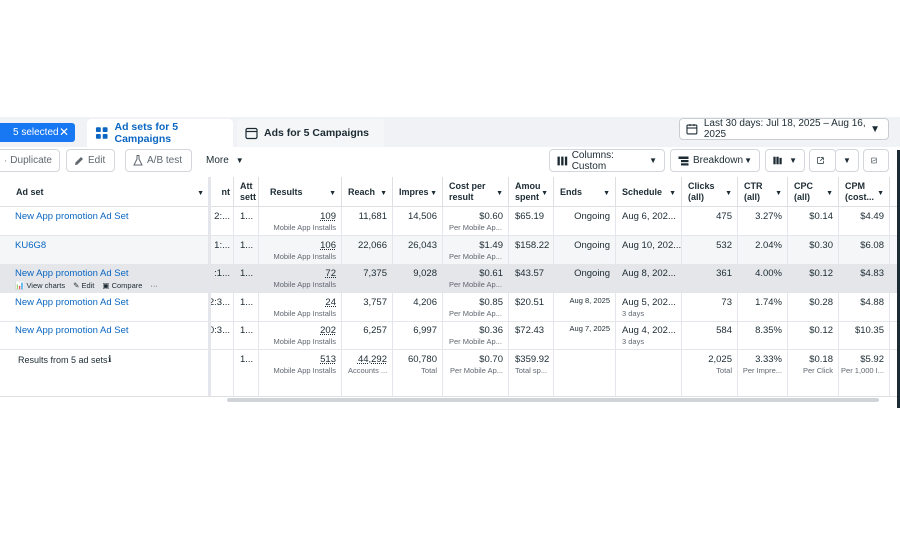  What do you see at coordinates (531, 250) in the screenshot?
I see `cell-spent: $158.22` at bounding box center [531, 250].